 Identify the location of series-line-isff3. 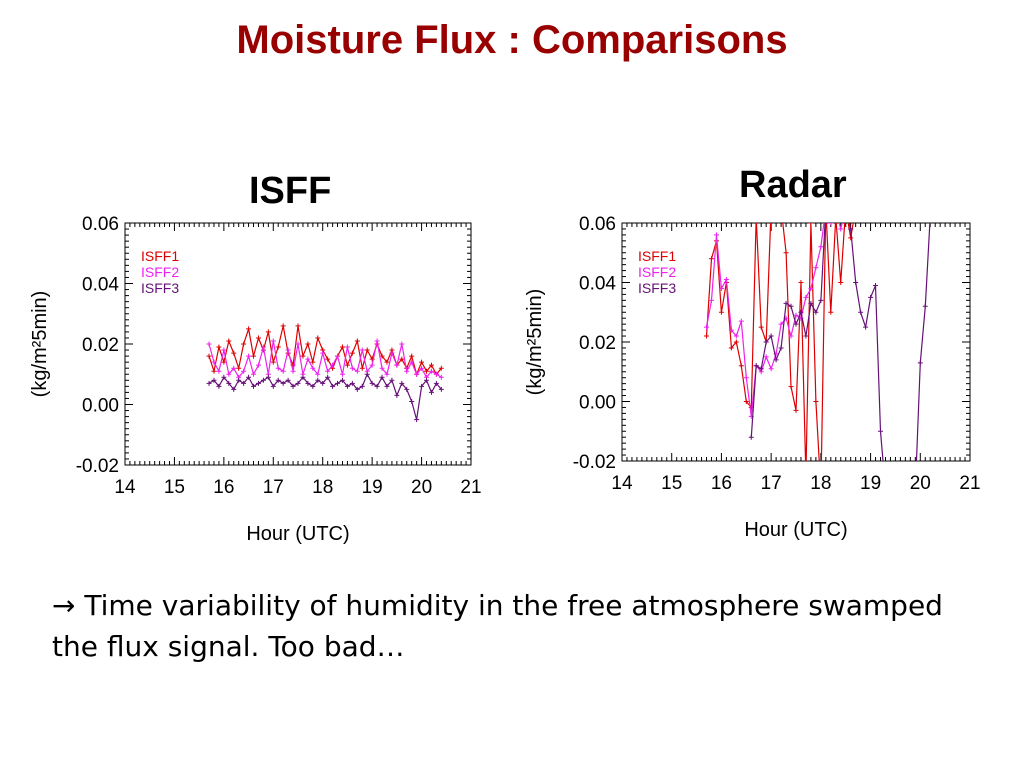
(325, 396).